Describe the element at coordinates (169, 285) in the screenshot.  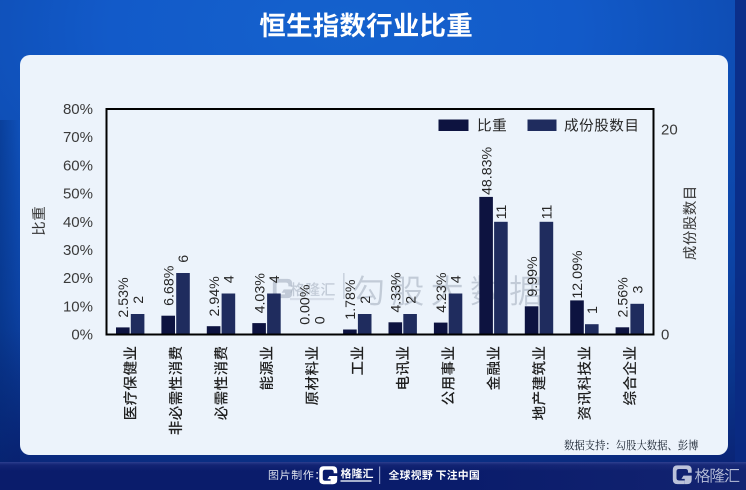
I see `svg-text: 6.68%` at that location.